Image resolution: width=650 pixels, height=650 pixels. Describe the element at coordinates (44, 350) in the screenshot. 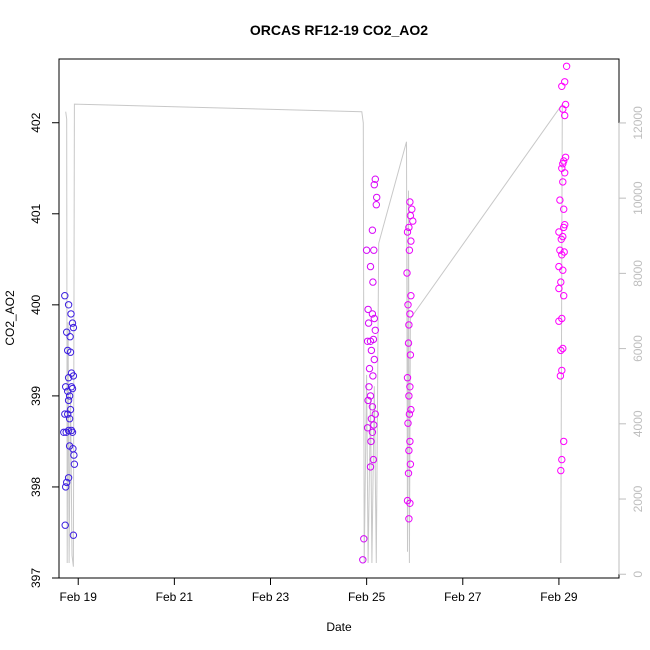

I see `y-axis-left: 397 398 399 400 401 402` at that location.